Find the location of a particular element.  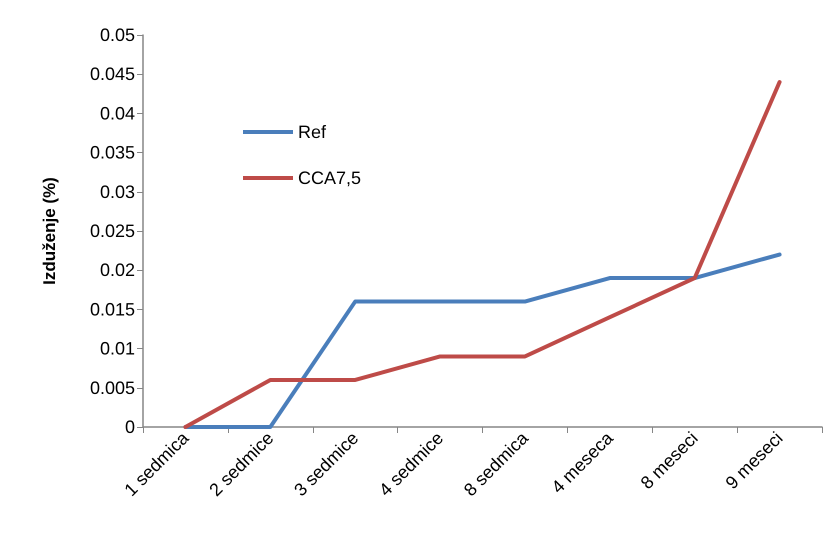

y-axis-title: Izduženje (%) is located at coordinates (49, 231).